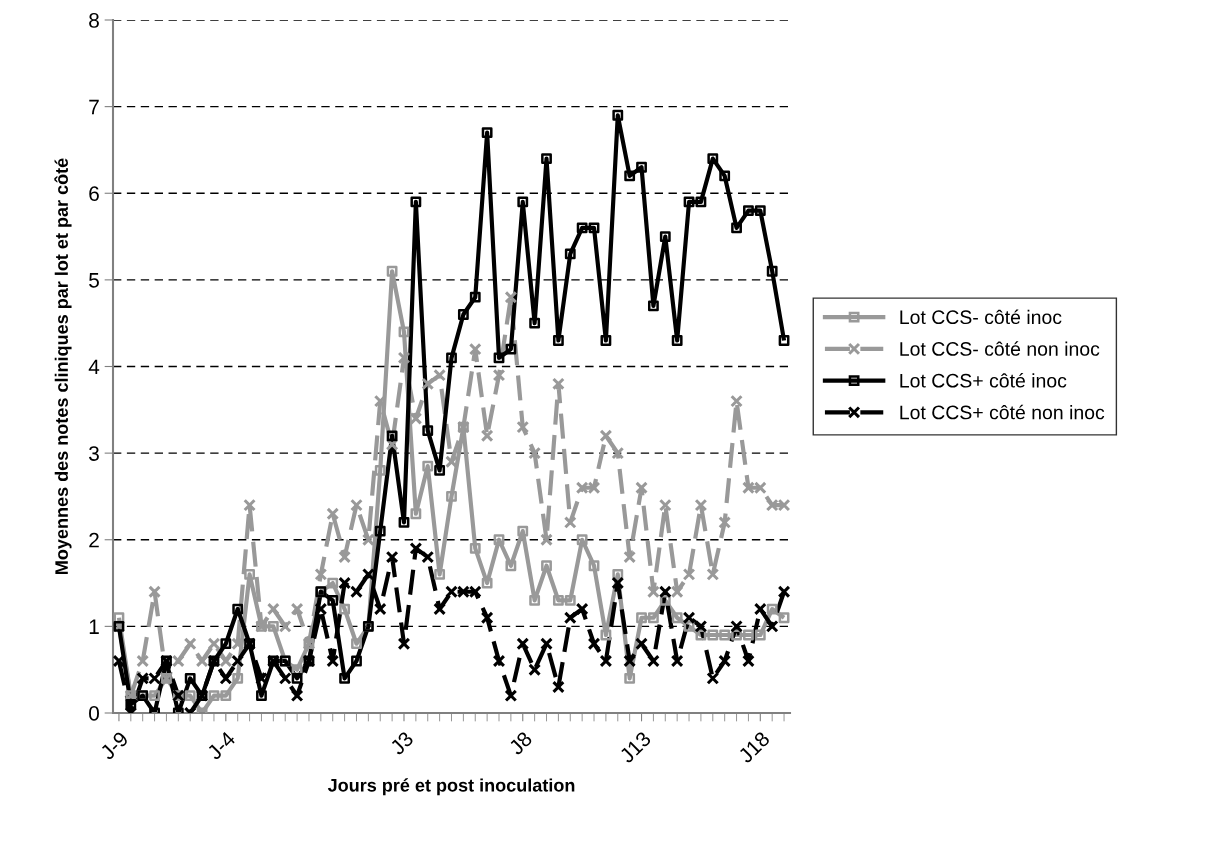 This screenshot has height=841, width=1210. Describe the element at coordinates (983, 380) in the screenshot. I see `legend-label: Lot CCS+ côté inoc` at that location.